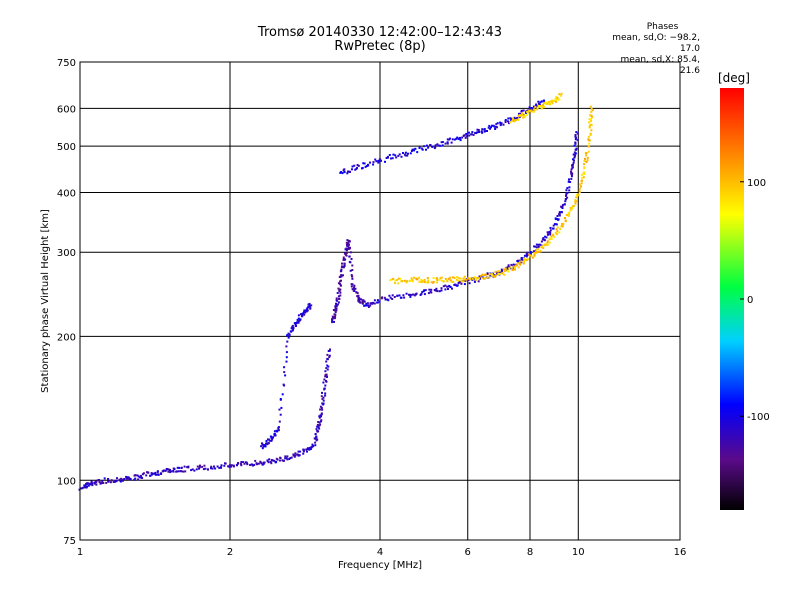 This screenshot has height=600, width=800. I want to click on y-tick-label: 600, so click(66, 109).